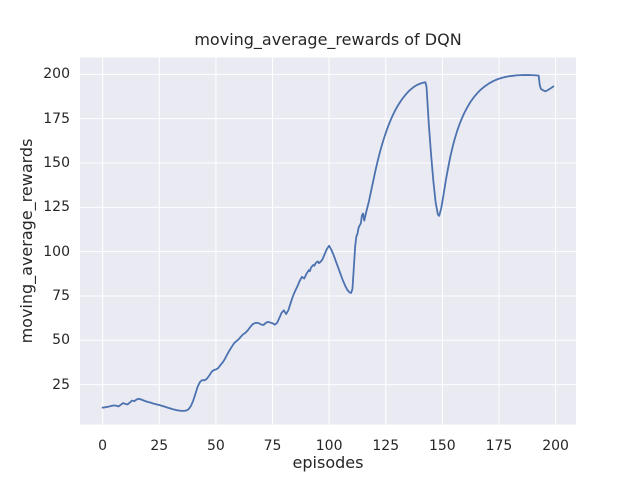  What do you see at coordinates (56, 118) in the screenshot?
I see `y-tick-label: 175` at bounding box center [56, 118].